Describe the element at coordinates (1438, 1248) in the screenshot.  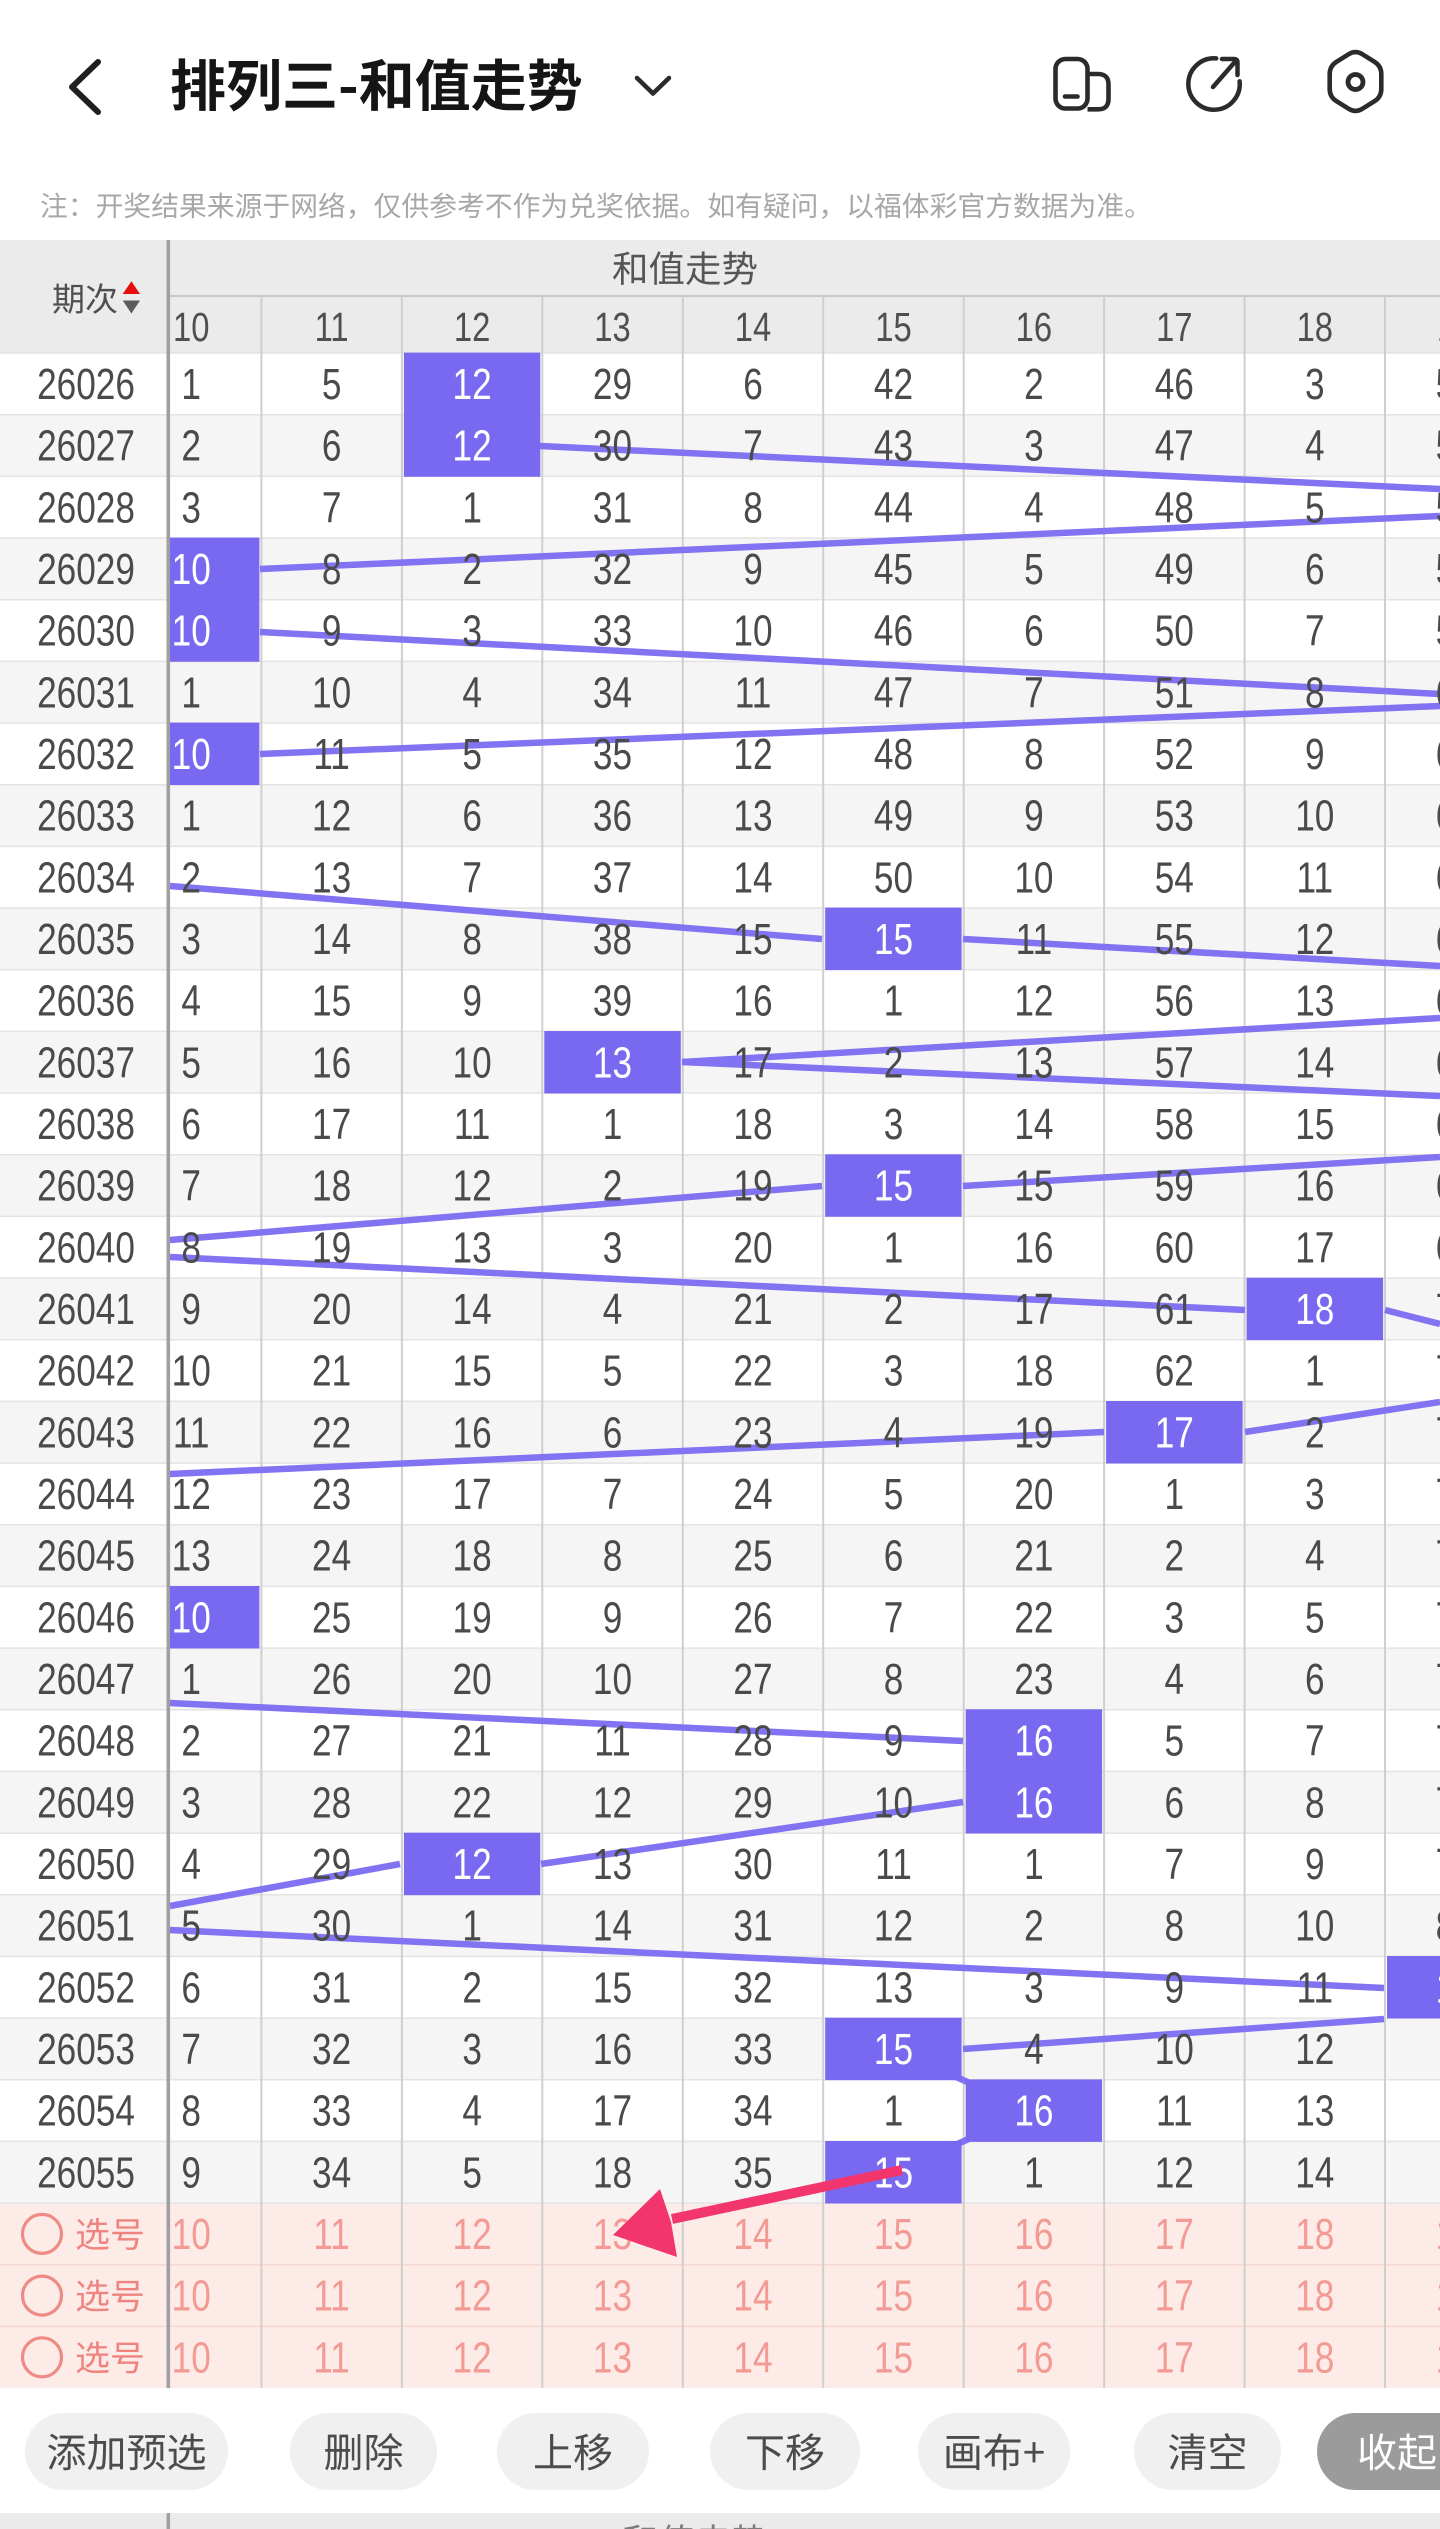
I see `svg-text: 69` at that location.